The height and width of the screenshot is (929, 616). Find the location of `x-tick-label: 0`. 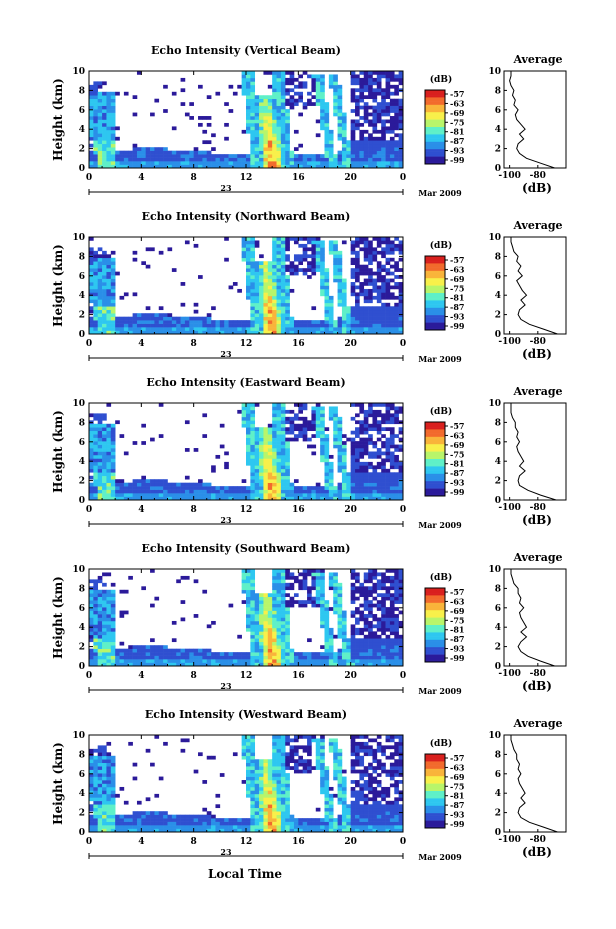

x-tick-label: 0 is located at coordinates (403, 178).